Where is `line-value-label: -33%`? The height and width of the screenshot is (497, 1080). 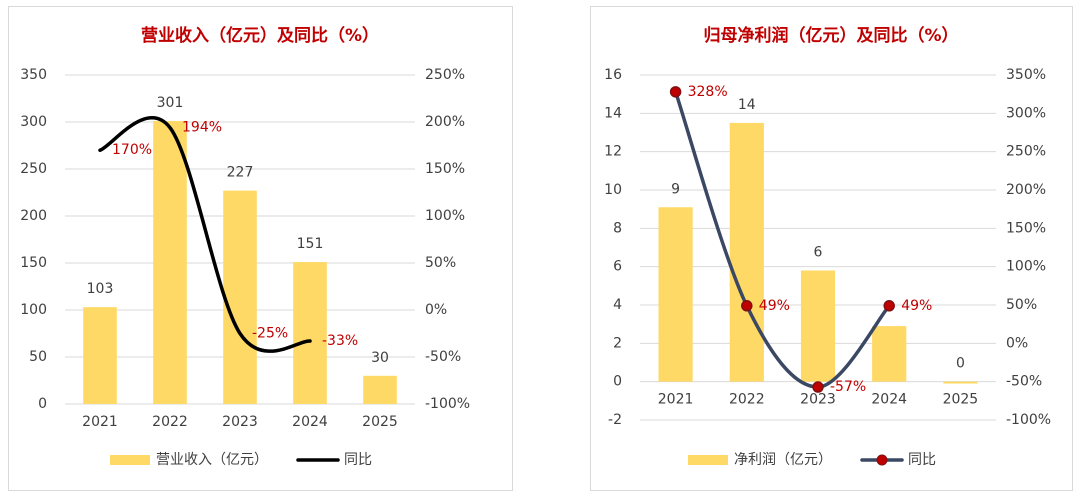 line-value-label: -33% is located at coordinates (340, 341).